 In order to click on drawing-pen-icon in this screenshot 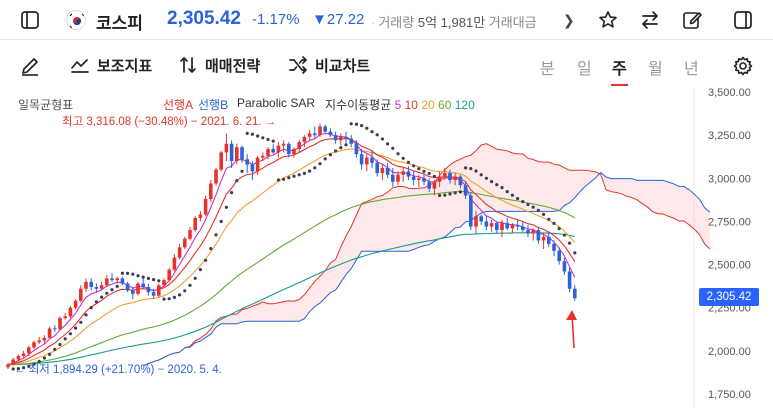, I will do `click(30, 66)`.